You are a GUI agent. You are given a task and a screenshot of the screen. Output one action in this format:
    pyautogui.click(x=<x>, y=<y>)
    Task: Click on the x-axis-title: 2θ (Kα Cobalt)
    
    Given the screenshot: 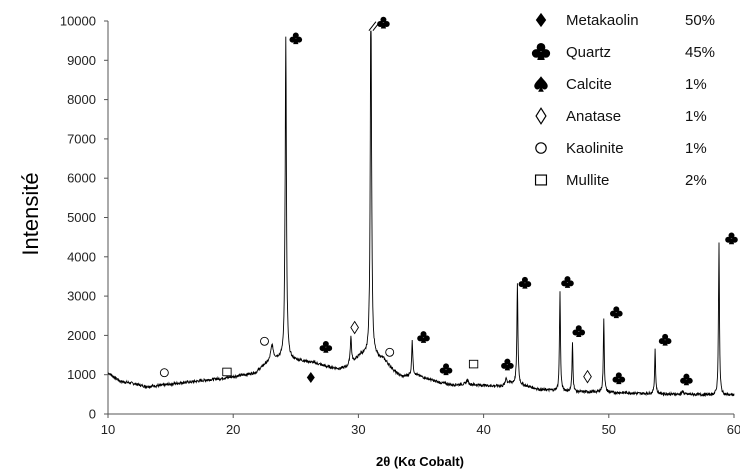 What is the action you would take?
    pyautogui.click(x=420, y=461)
    